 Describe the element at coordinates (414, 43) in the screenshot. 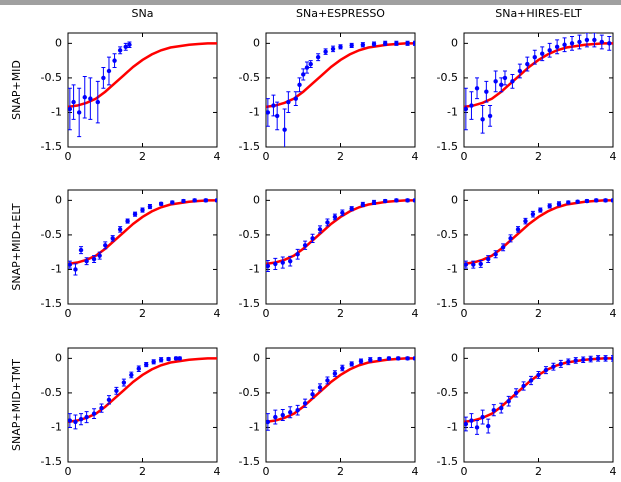

I see `error-bar` at that location.